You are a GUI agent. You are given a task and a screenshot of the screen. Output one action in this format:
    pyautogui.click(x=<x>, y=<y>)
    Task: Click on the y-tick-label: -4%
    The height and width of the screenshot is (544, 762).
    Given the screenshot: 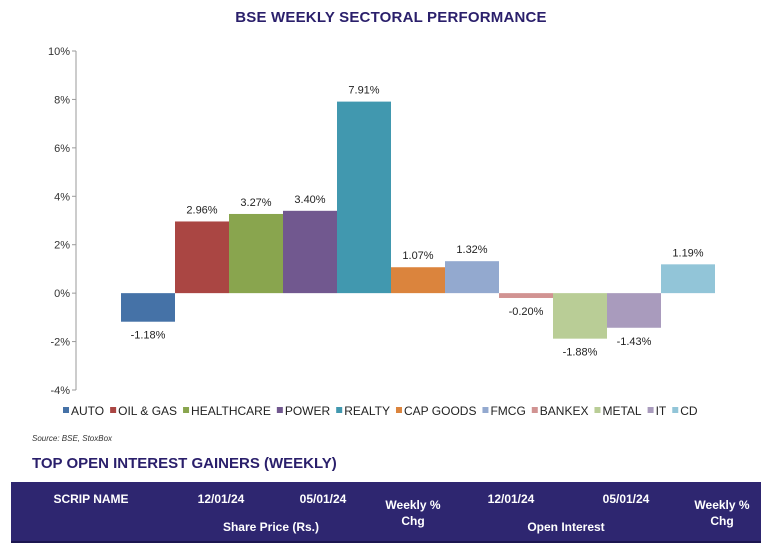 What is the action you would take?
    pyautogui.click(x=60, y=391)
    